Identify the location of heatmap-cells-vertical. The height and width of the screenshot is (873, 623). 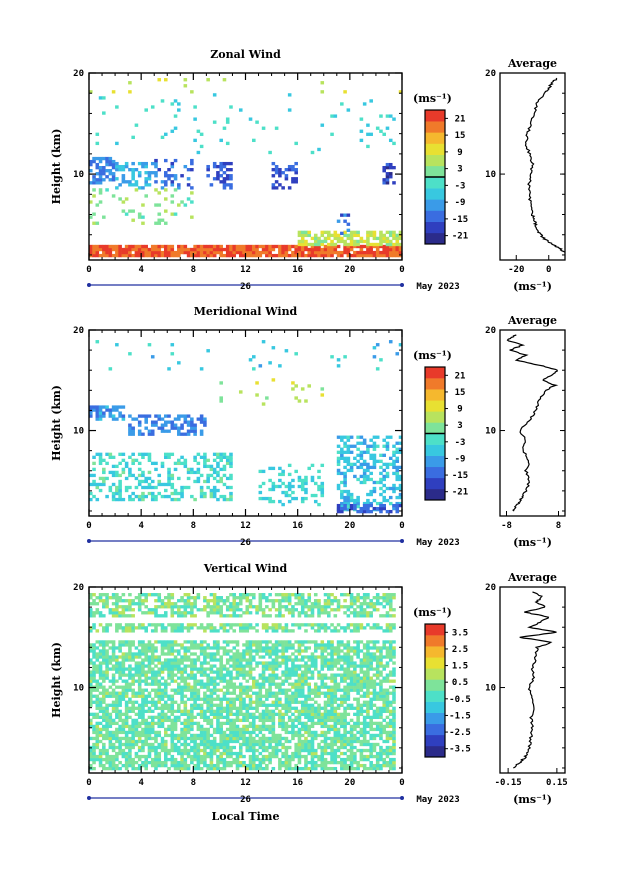
(242, 682).